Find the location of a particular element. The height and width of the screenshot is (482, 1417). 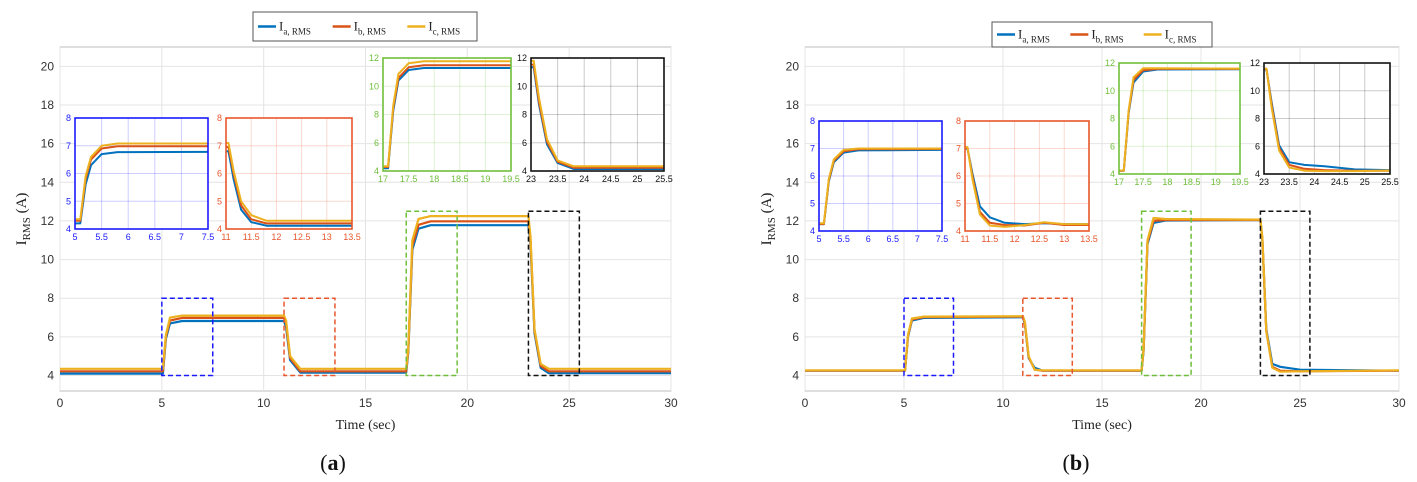

inset-x-tick-label: 7 is located at coordinates (917, 239).